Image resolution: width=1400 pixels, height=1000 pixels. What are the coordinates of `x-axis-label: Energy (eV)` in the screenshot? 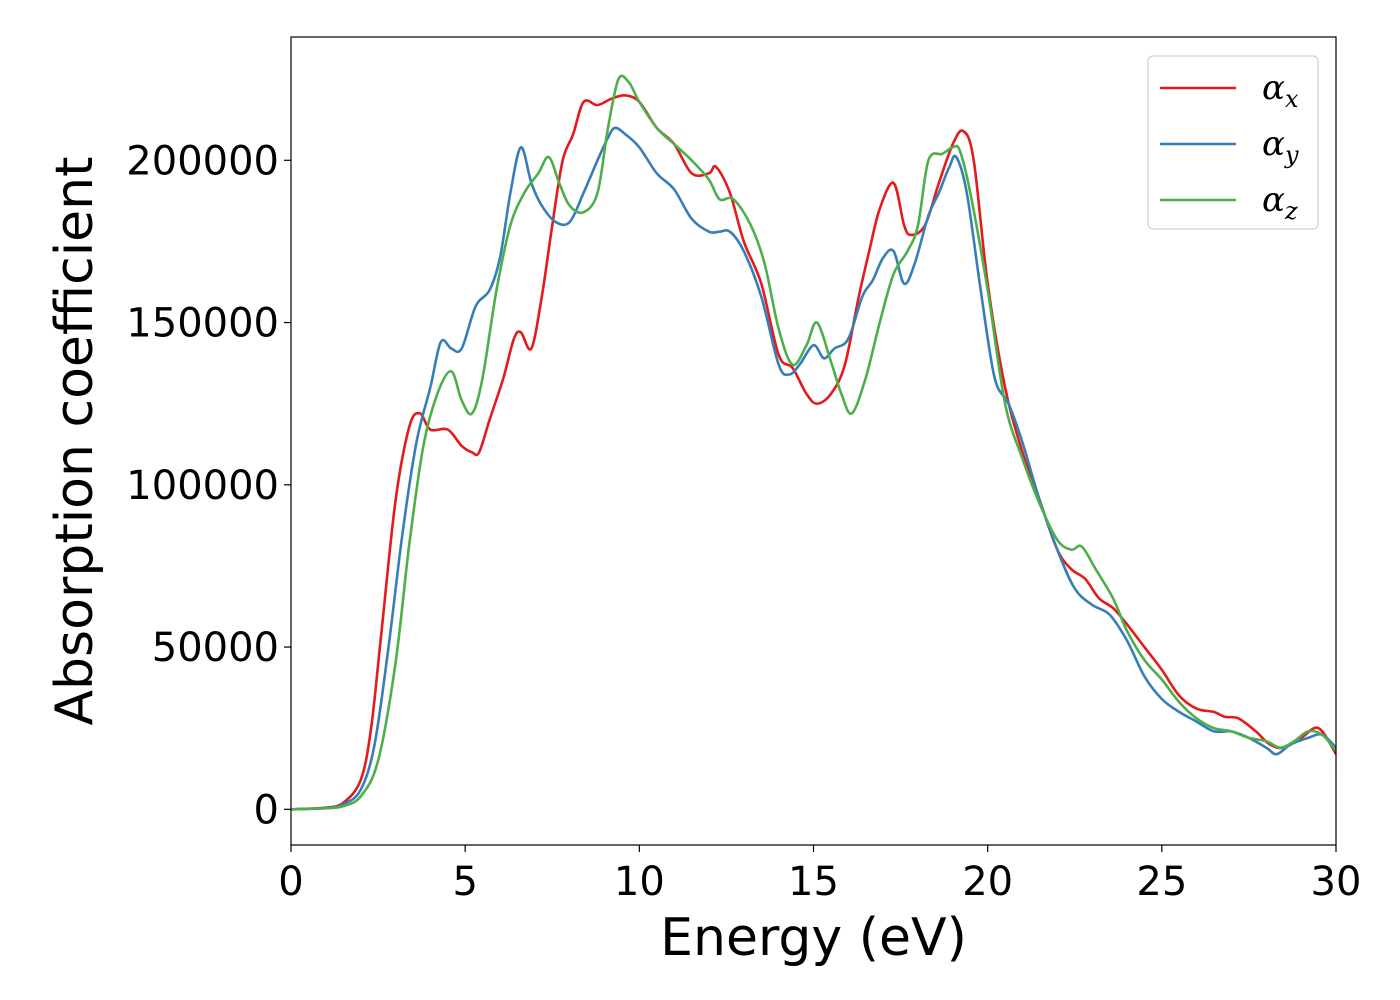 It's located at (813, 938).